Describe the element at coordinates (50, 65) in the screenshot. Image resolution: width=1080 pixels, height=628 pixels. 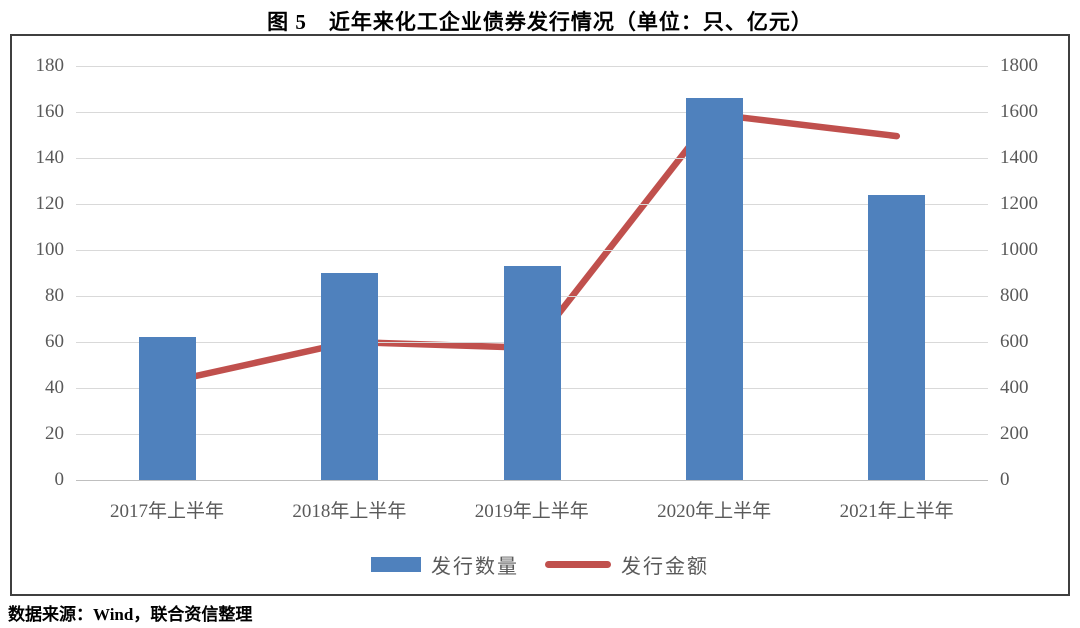
I see `left-axis-tick-label: 180` at that location.